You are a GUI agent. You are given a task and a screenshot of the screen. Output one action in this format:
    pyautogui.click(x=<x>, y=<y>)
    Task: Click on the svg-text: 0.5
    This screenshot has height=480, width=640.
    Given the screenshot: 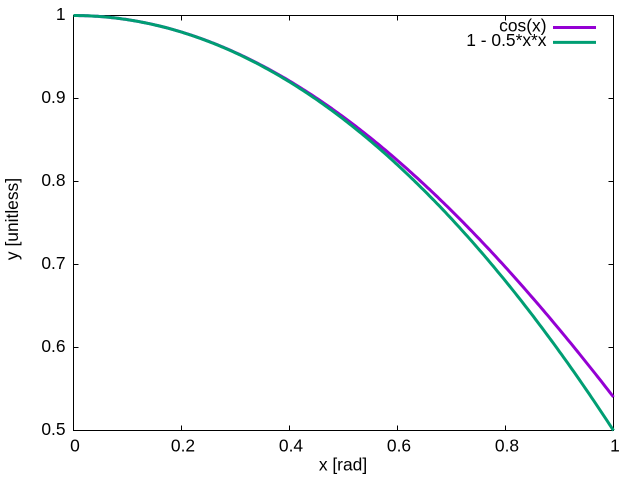 What is the action you would take?
    pyautogui.click(x=53, y=429)
    